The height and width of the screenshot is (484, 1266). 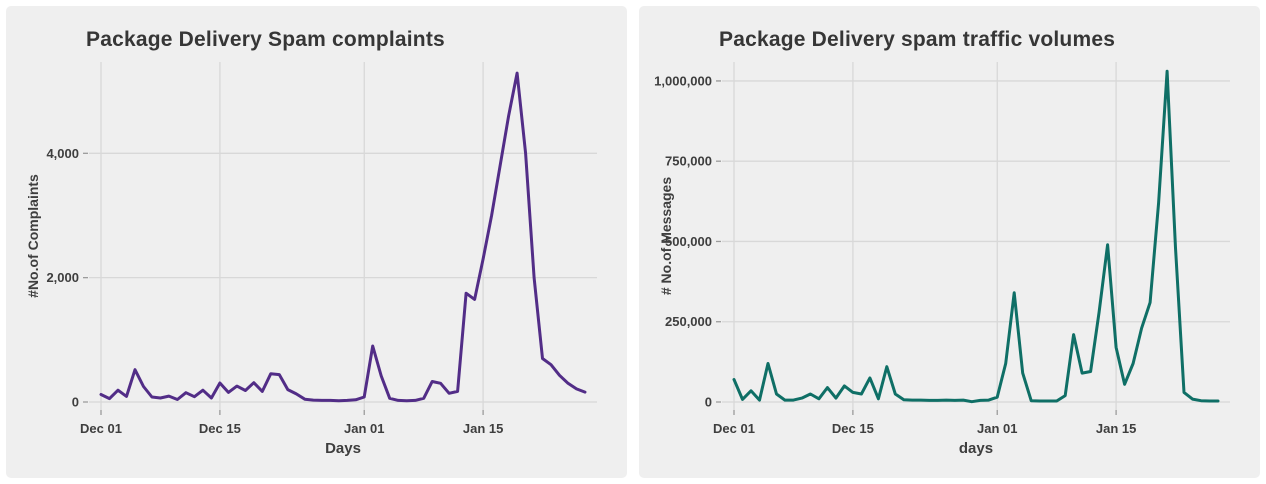 What do you see at coordinates (917, 39) in the screenshot?
I see `traffic-chart-title: Package Delivery spam traffic volumes` at bounding box center [917, 39].